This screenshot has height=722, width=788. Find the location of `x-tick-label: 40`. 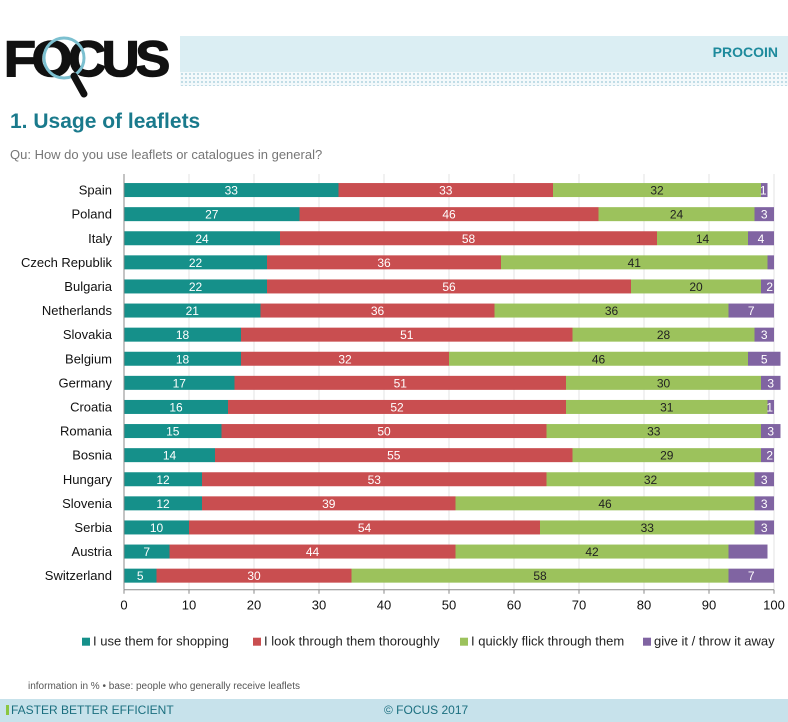

x-tick-label: 40 is located at coordinates (384, 605).